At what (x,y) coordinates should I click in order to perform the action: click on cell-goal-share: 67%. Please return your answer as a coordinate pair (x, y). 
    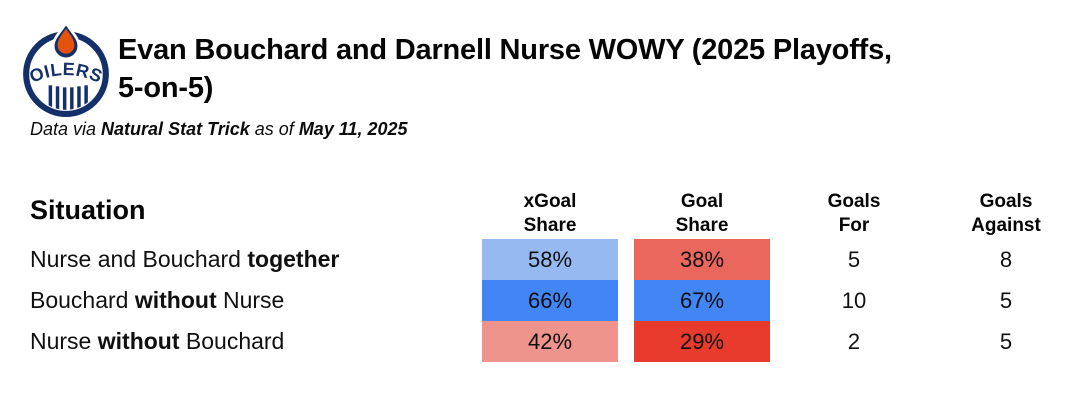
    Looking at the image, I should click on (702, 300).